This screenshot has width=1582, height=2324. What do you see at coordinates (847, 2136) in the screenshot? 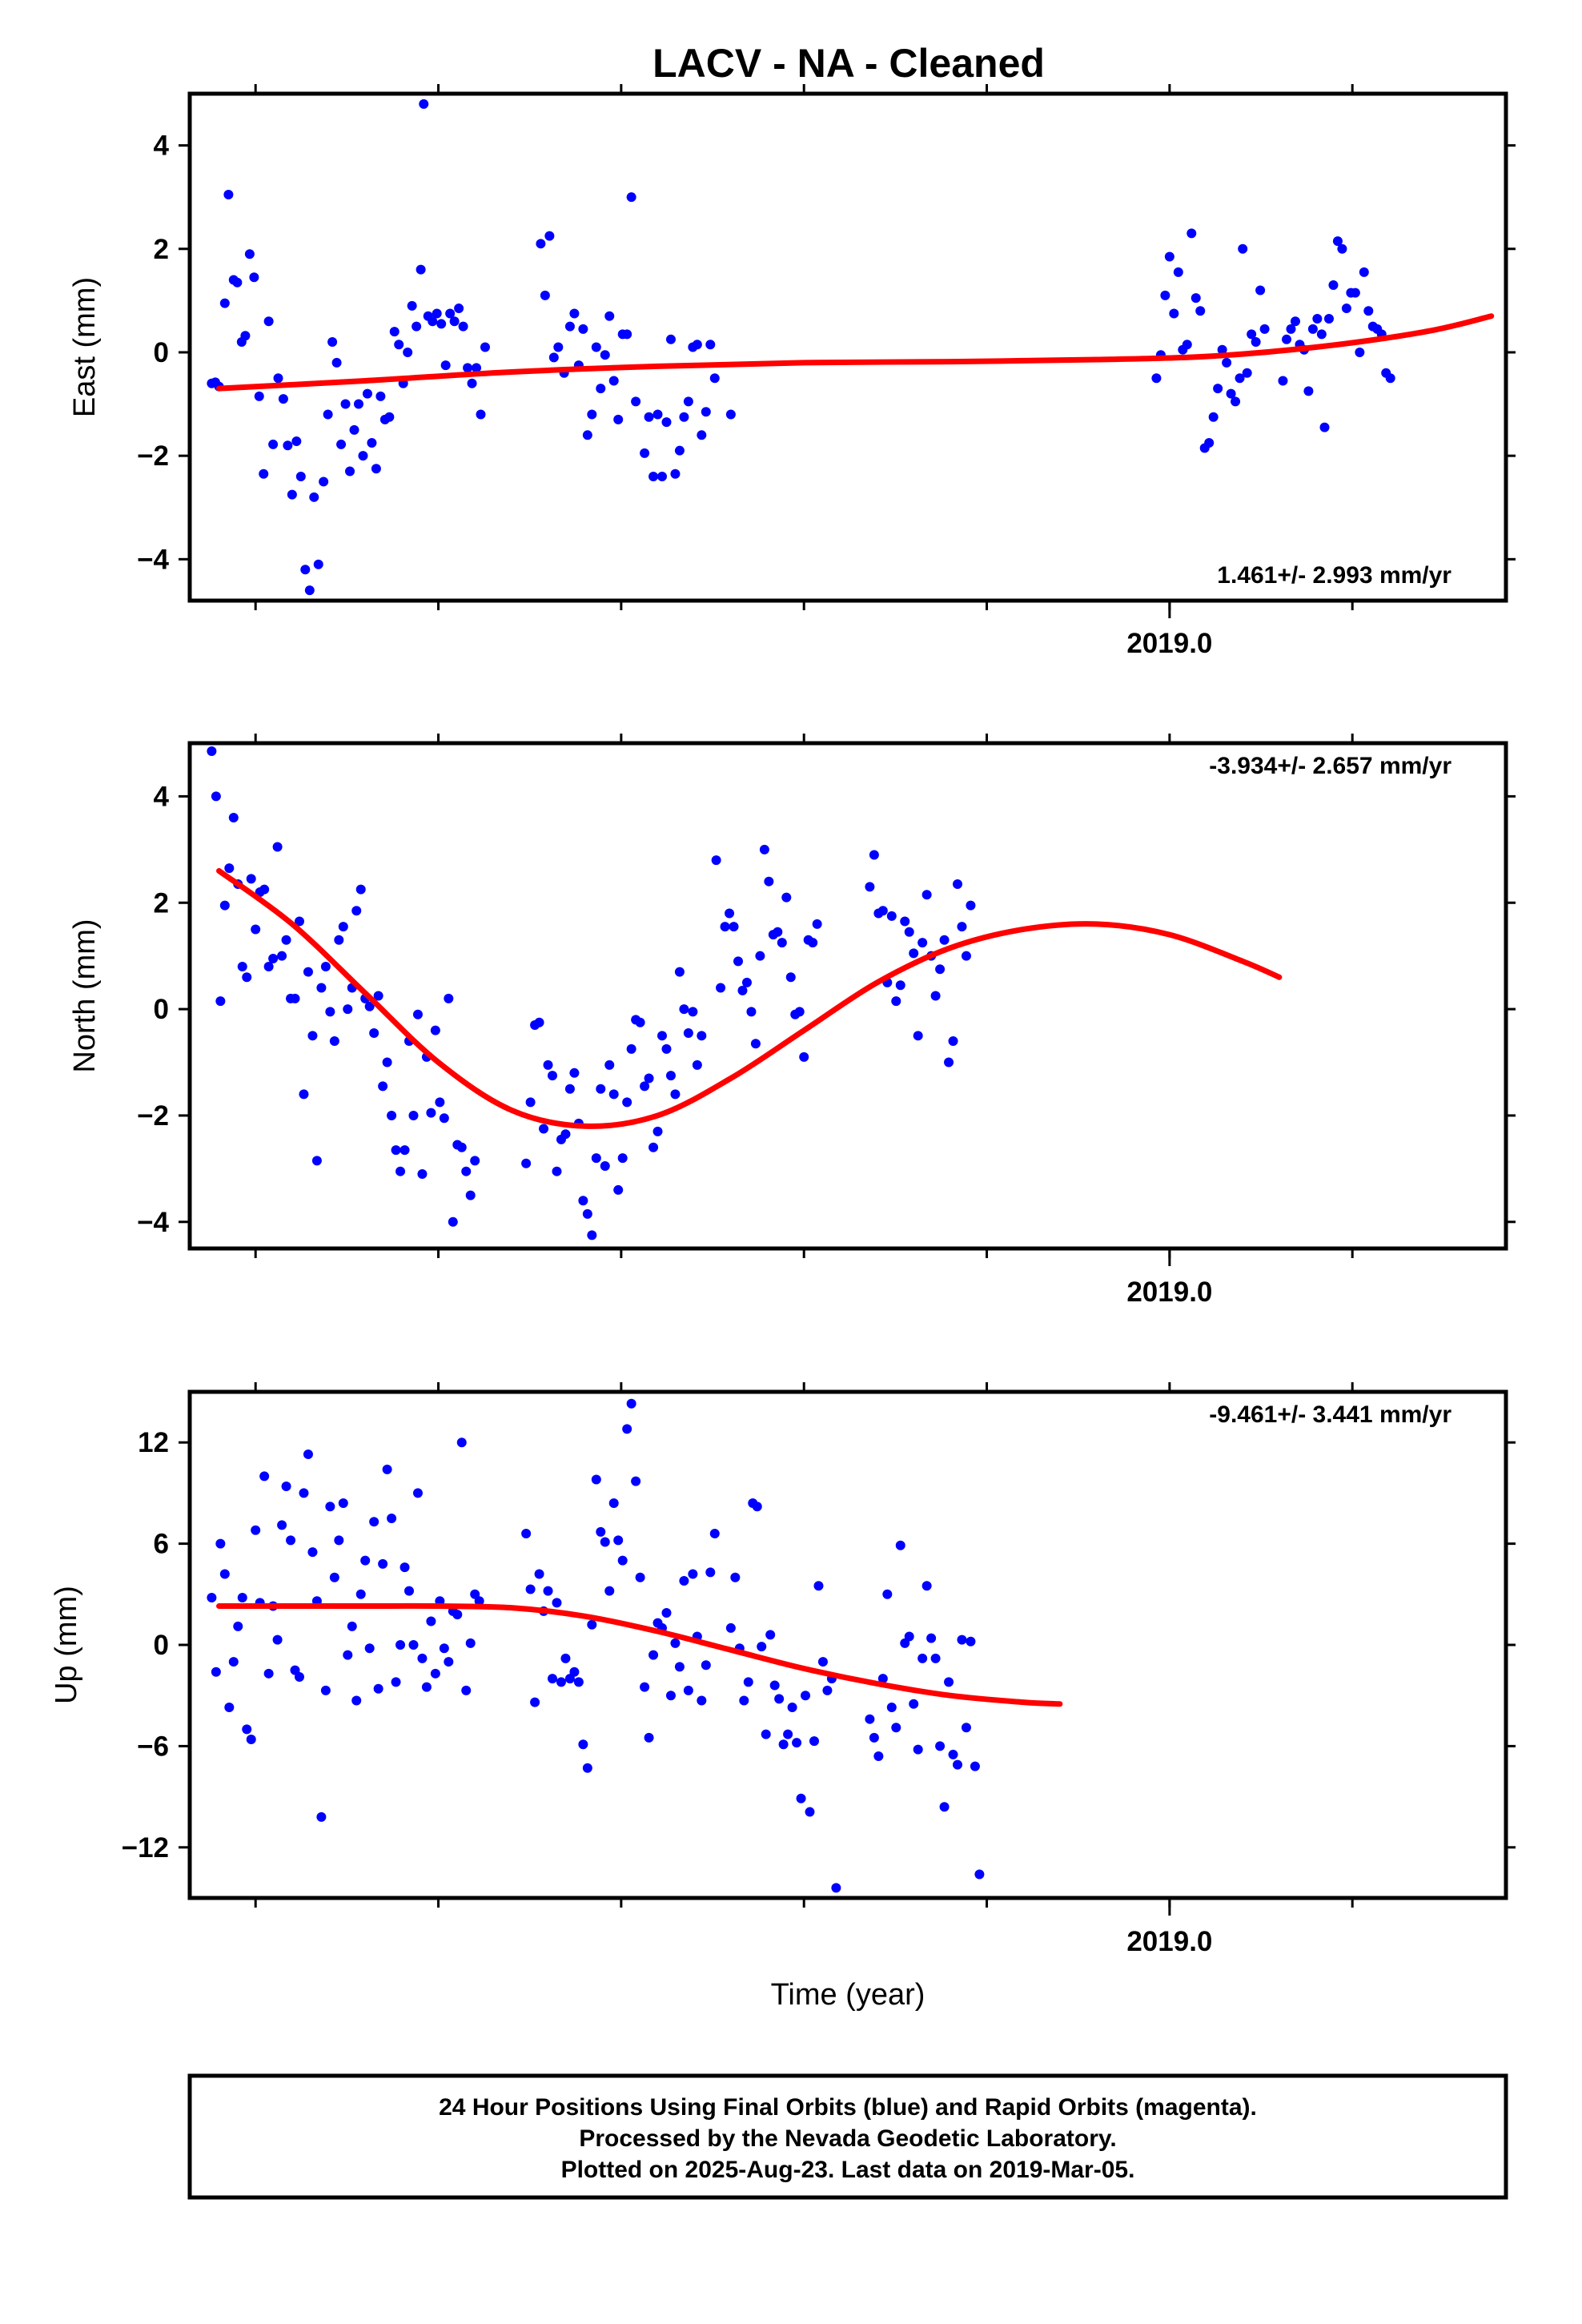
I see `footer-frame` at bounding box center [847, 2136].